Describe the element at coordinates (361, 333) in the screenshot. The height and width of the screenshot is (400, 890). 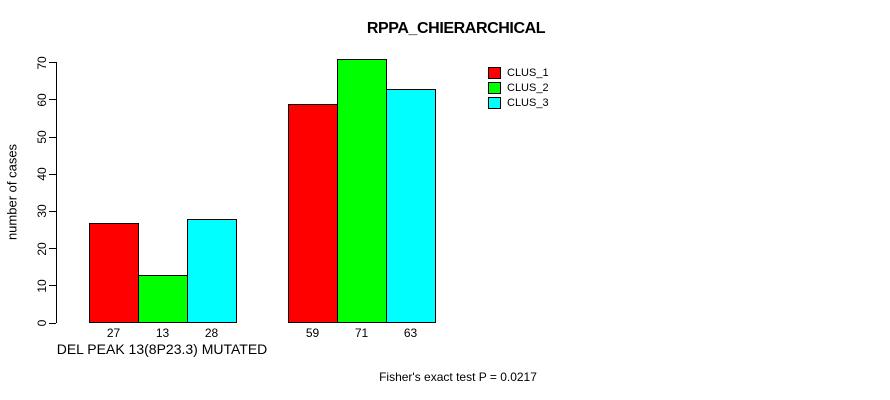
I see `bar-value-label: 71` at that location.